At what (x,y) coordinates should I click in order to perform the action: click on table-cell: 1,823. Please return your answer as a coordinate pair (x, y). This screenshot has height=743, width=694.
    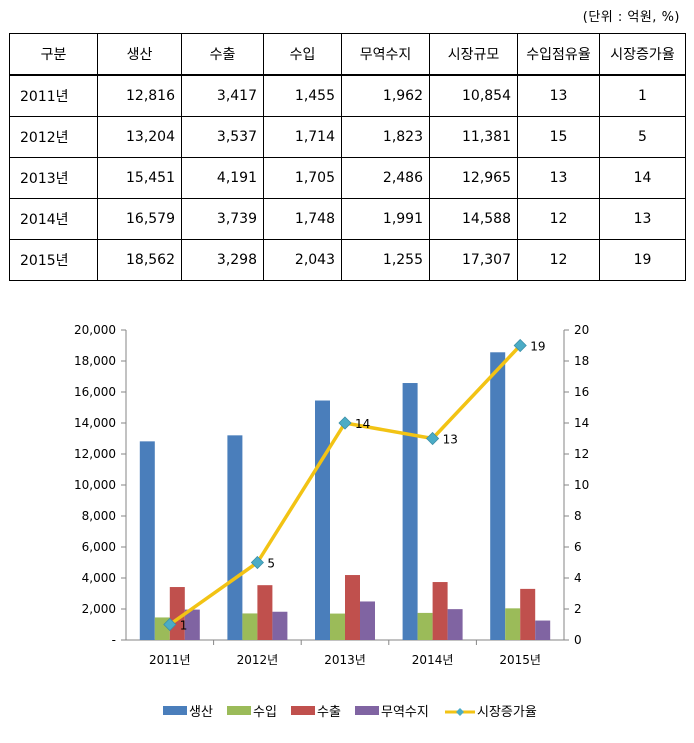
    Looking at the image, I should click on (385, 137).